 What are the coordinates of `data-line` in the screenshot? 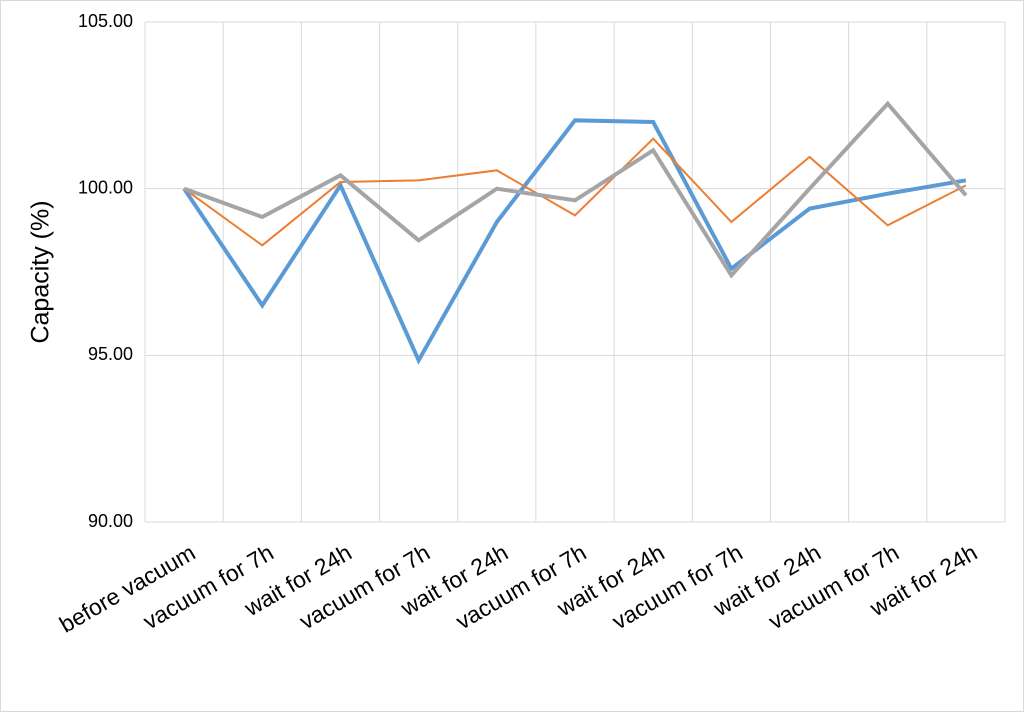 It's located at (575, 192).